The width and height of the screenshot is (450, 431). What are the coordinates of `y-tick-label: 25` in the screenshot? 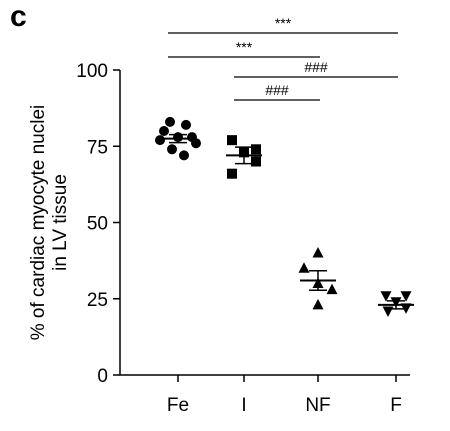 It's located at (97, 300).